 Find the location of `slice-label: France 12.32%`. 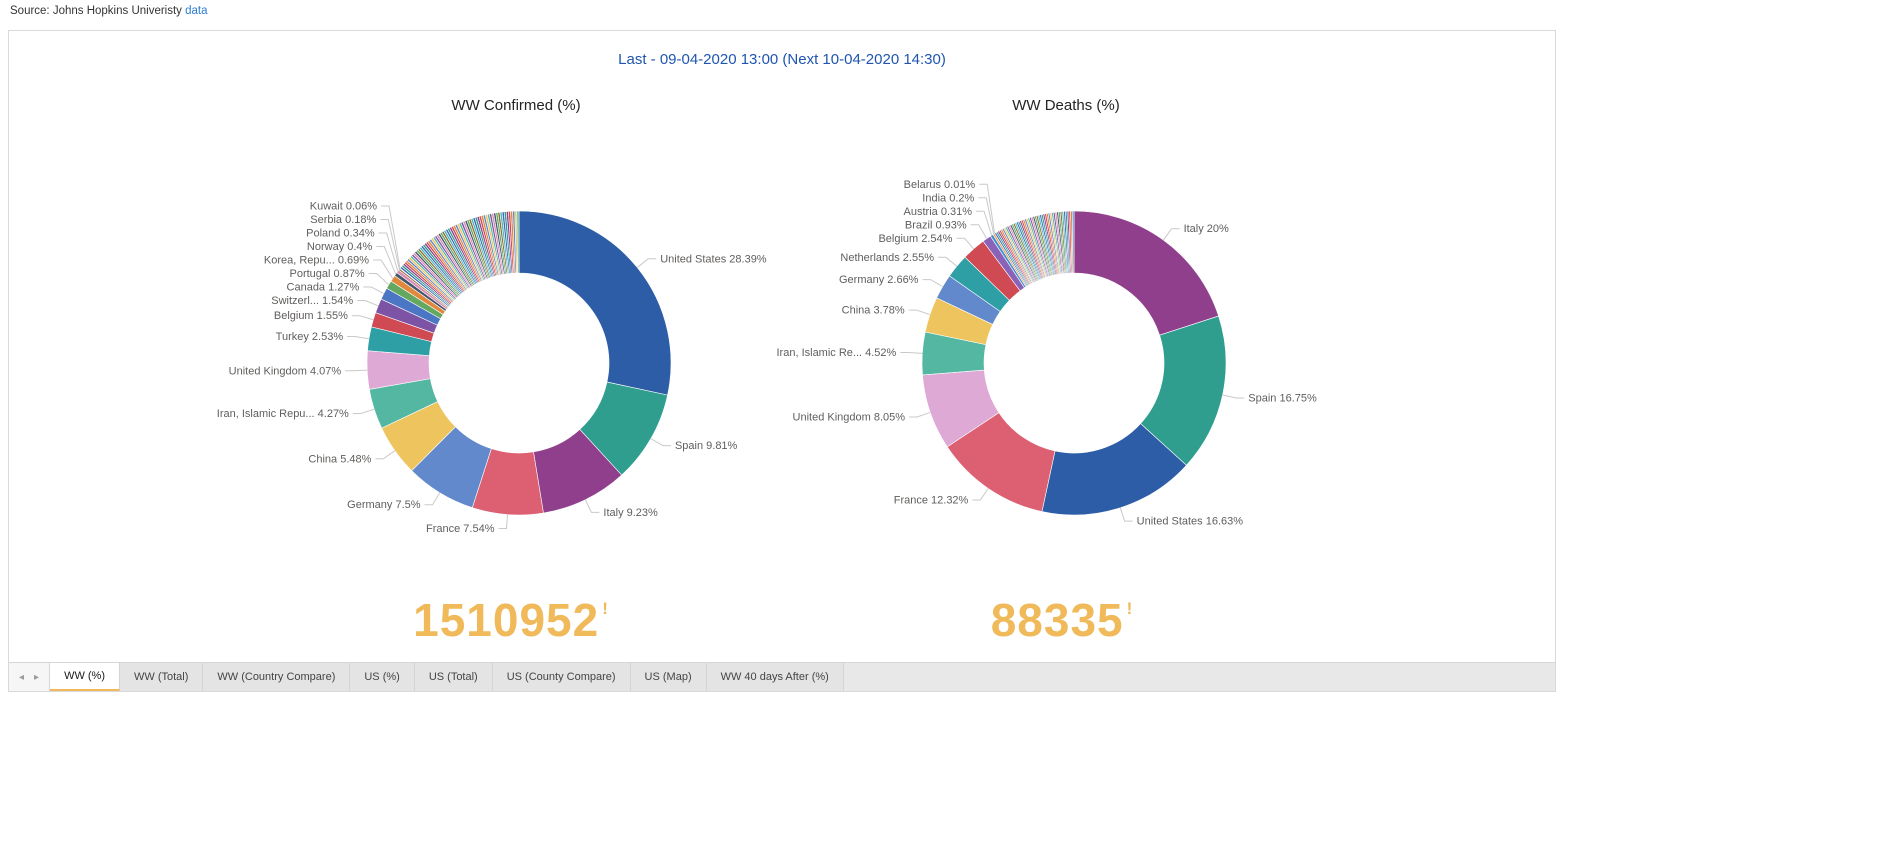

slice-label: France 12.32% is located at coordinates (931, 501).